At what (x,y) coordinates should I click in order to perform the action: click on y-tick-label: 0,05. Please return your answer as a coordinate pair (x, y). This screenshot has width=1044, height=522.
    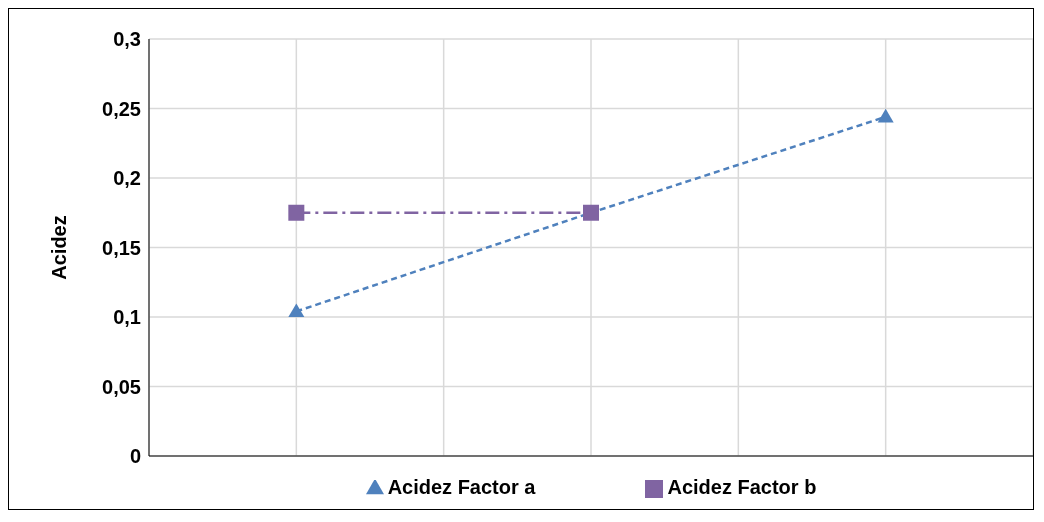
    Looking at the image, I should click on (121, 386).